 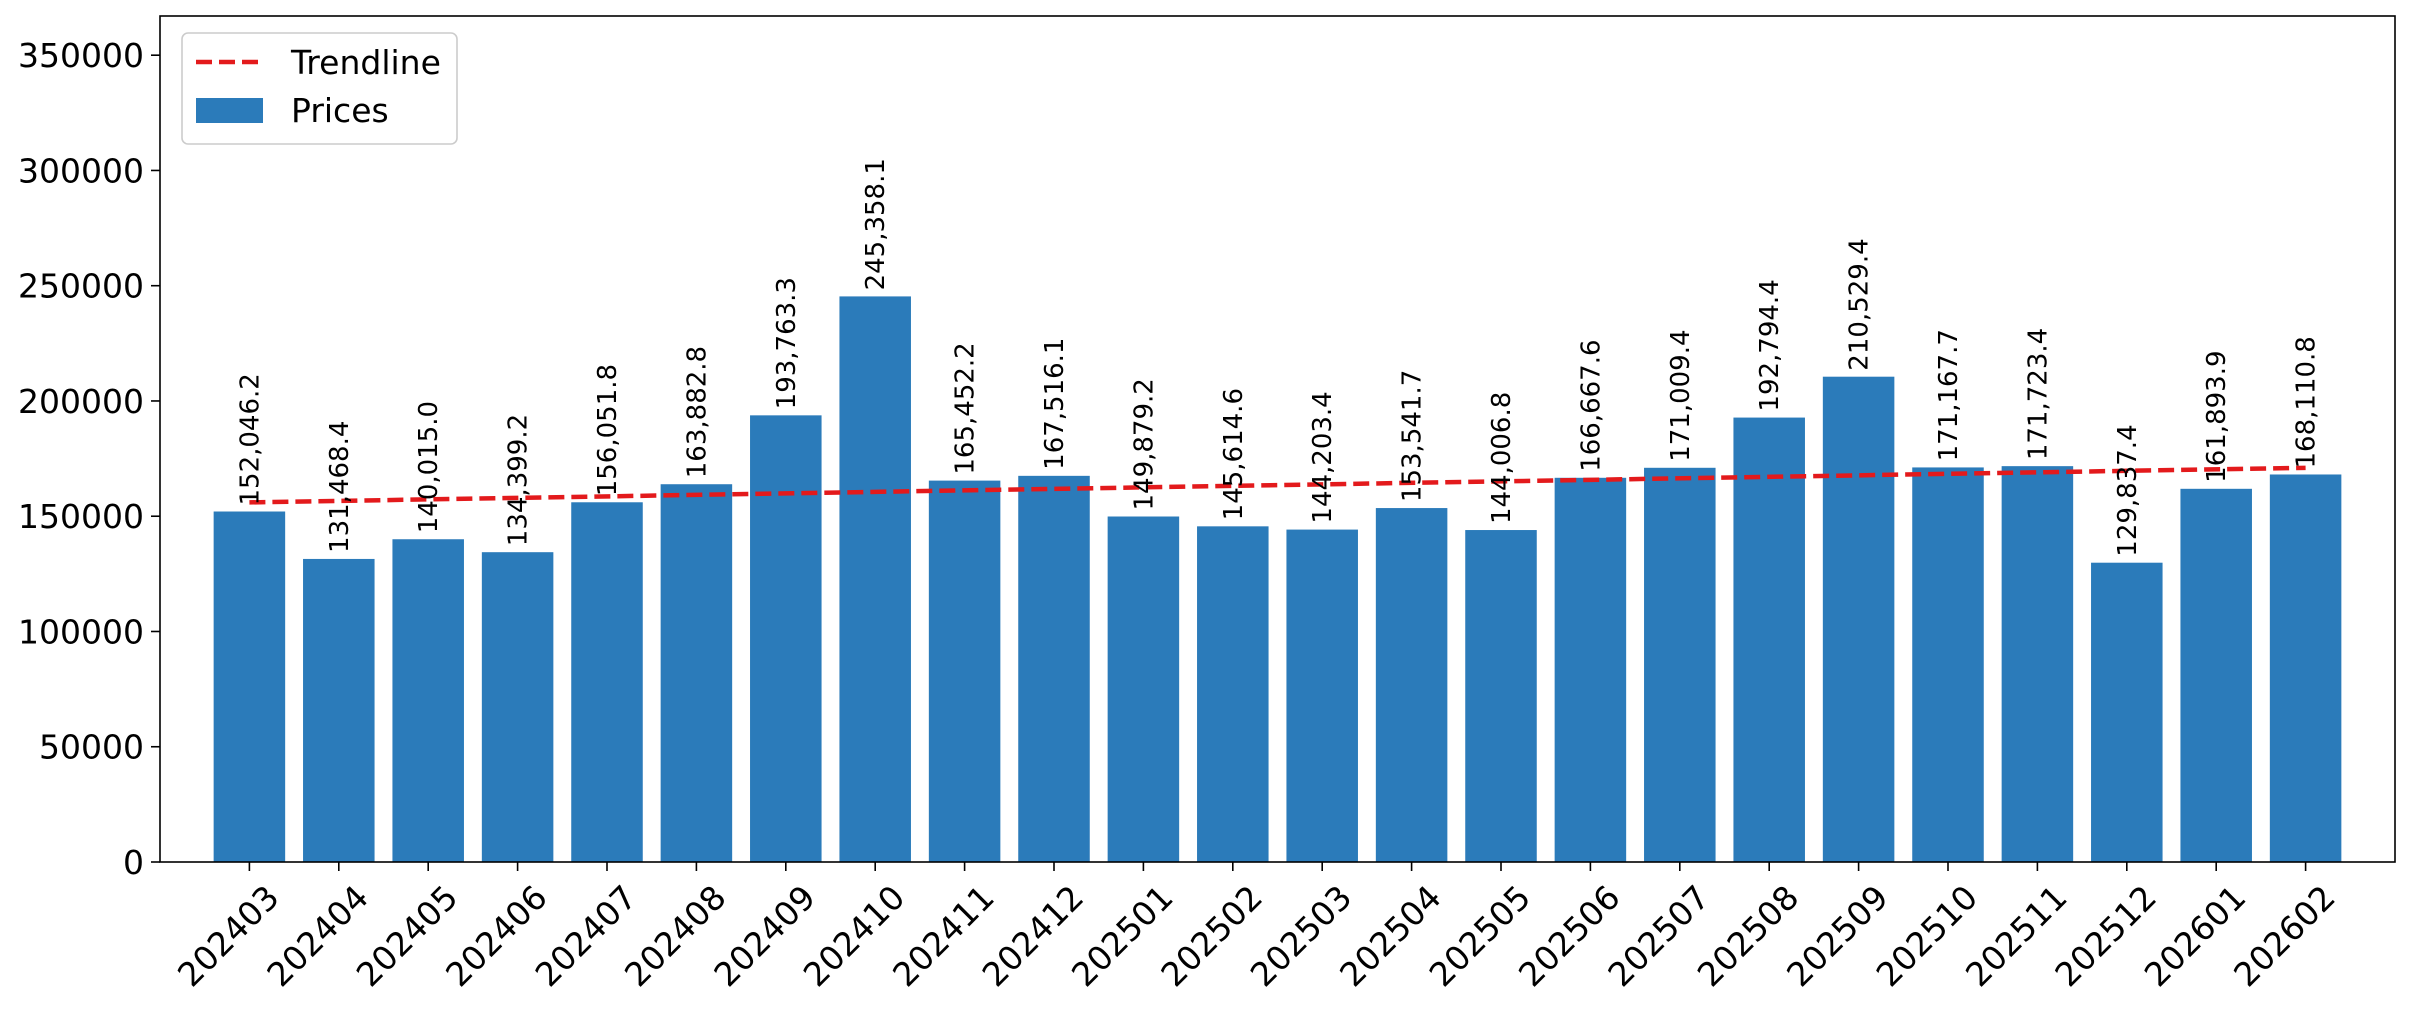 What do you see at coordinates (81, 55) in the screenshot?
I see `y-tick-label-350000: 350000` at bounding box center [81, 55].